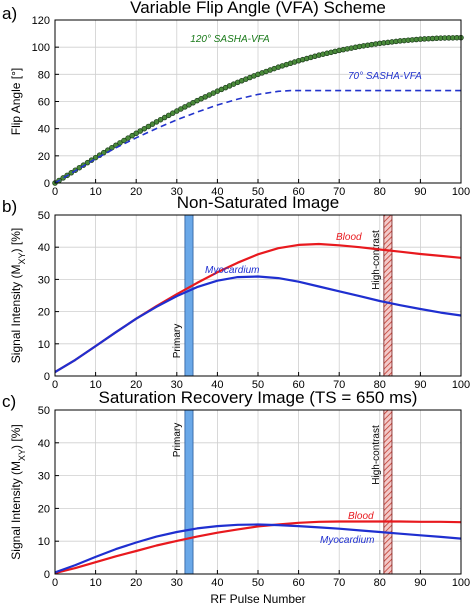 Image resolution: width=472 pixels, height=606 pixels. Describe the element at coordinates (9, 13) in the screenshot. I see `panel-letter: a)` at that location.